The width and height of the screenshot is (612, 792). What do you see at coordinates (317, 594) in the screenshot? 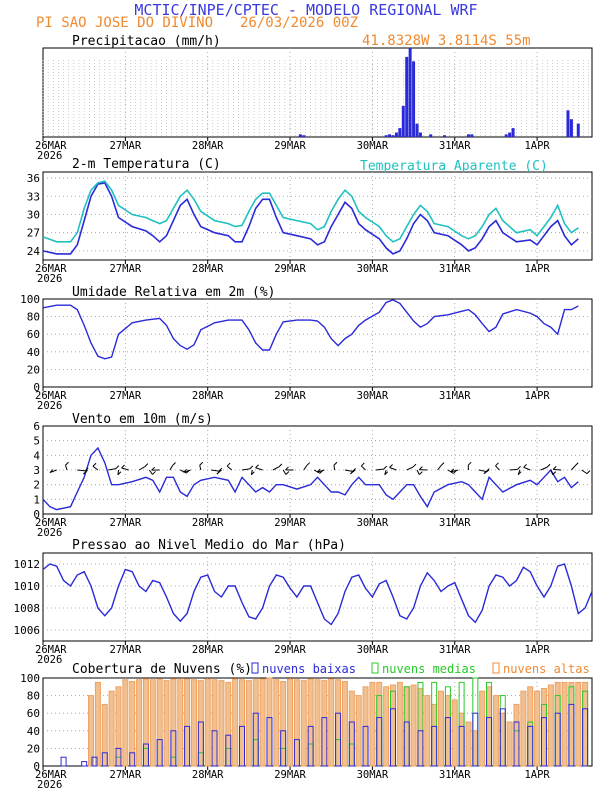
I see `series-line-pressao` at bounding box center [317, 594].